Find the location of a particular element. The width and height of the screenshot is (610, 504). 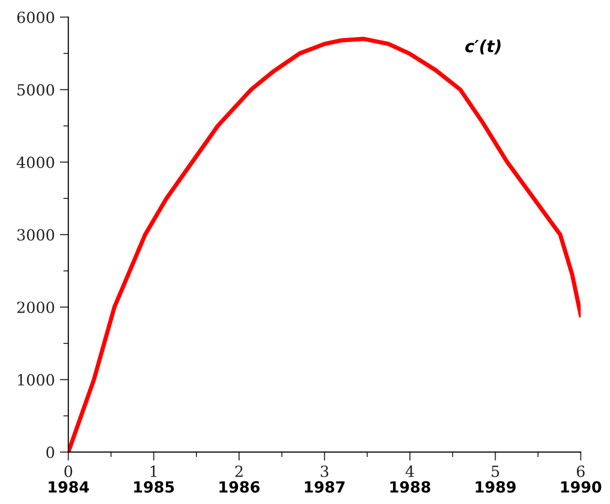

x2-tick-label: 1986 is located at coordinates (240, 487).